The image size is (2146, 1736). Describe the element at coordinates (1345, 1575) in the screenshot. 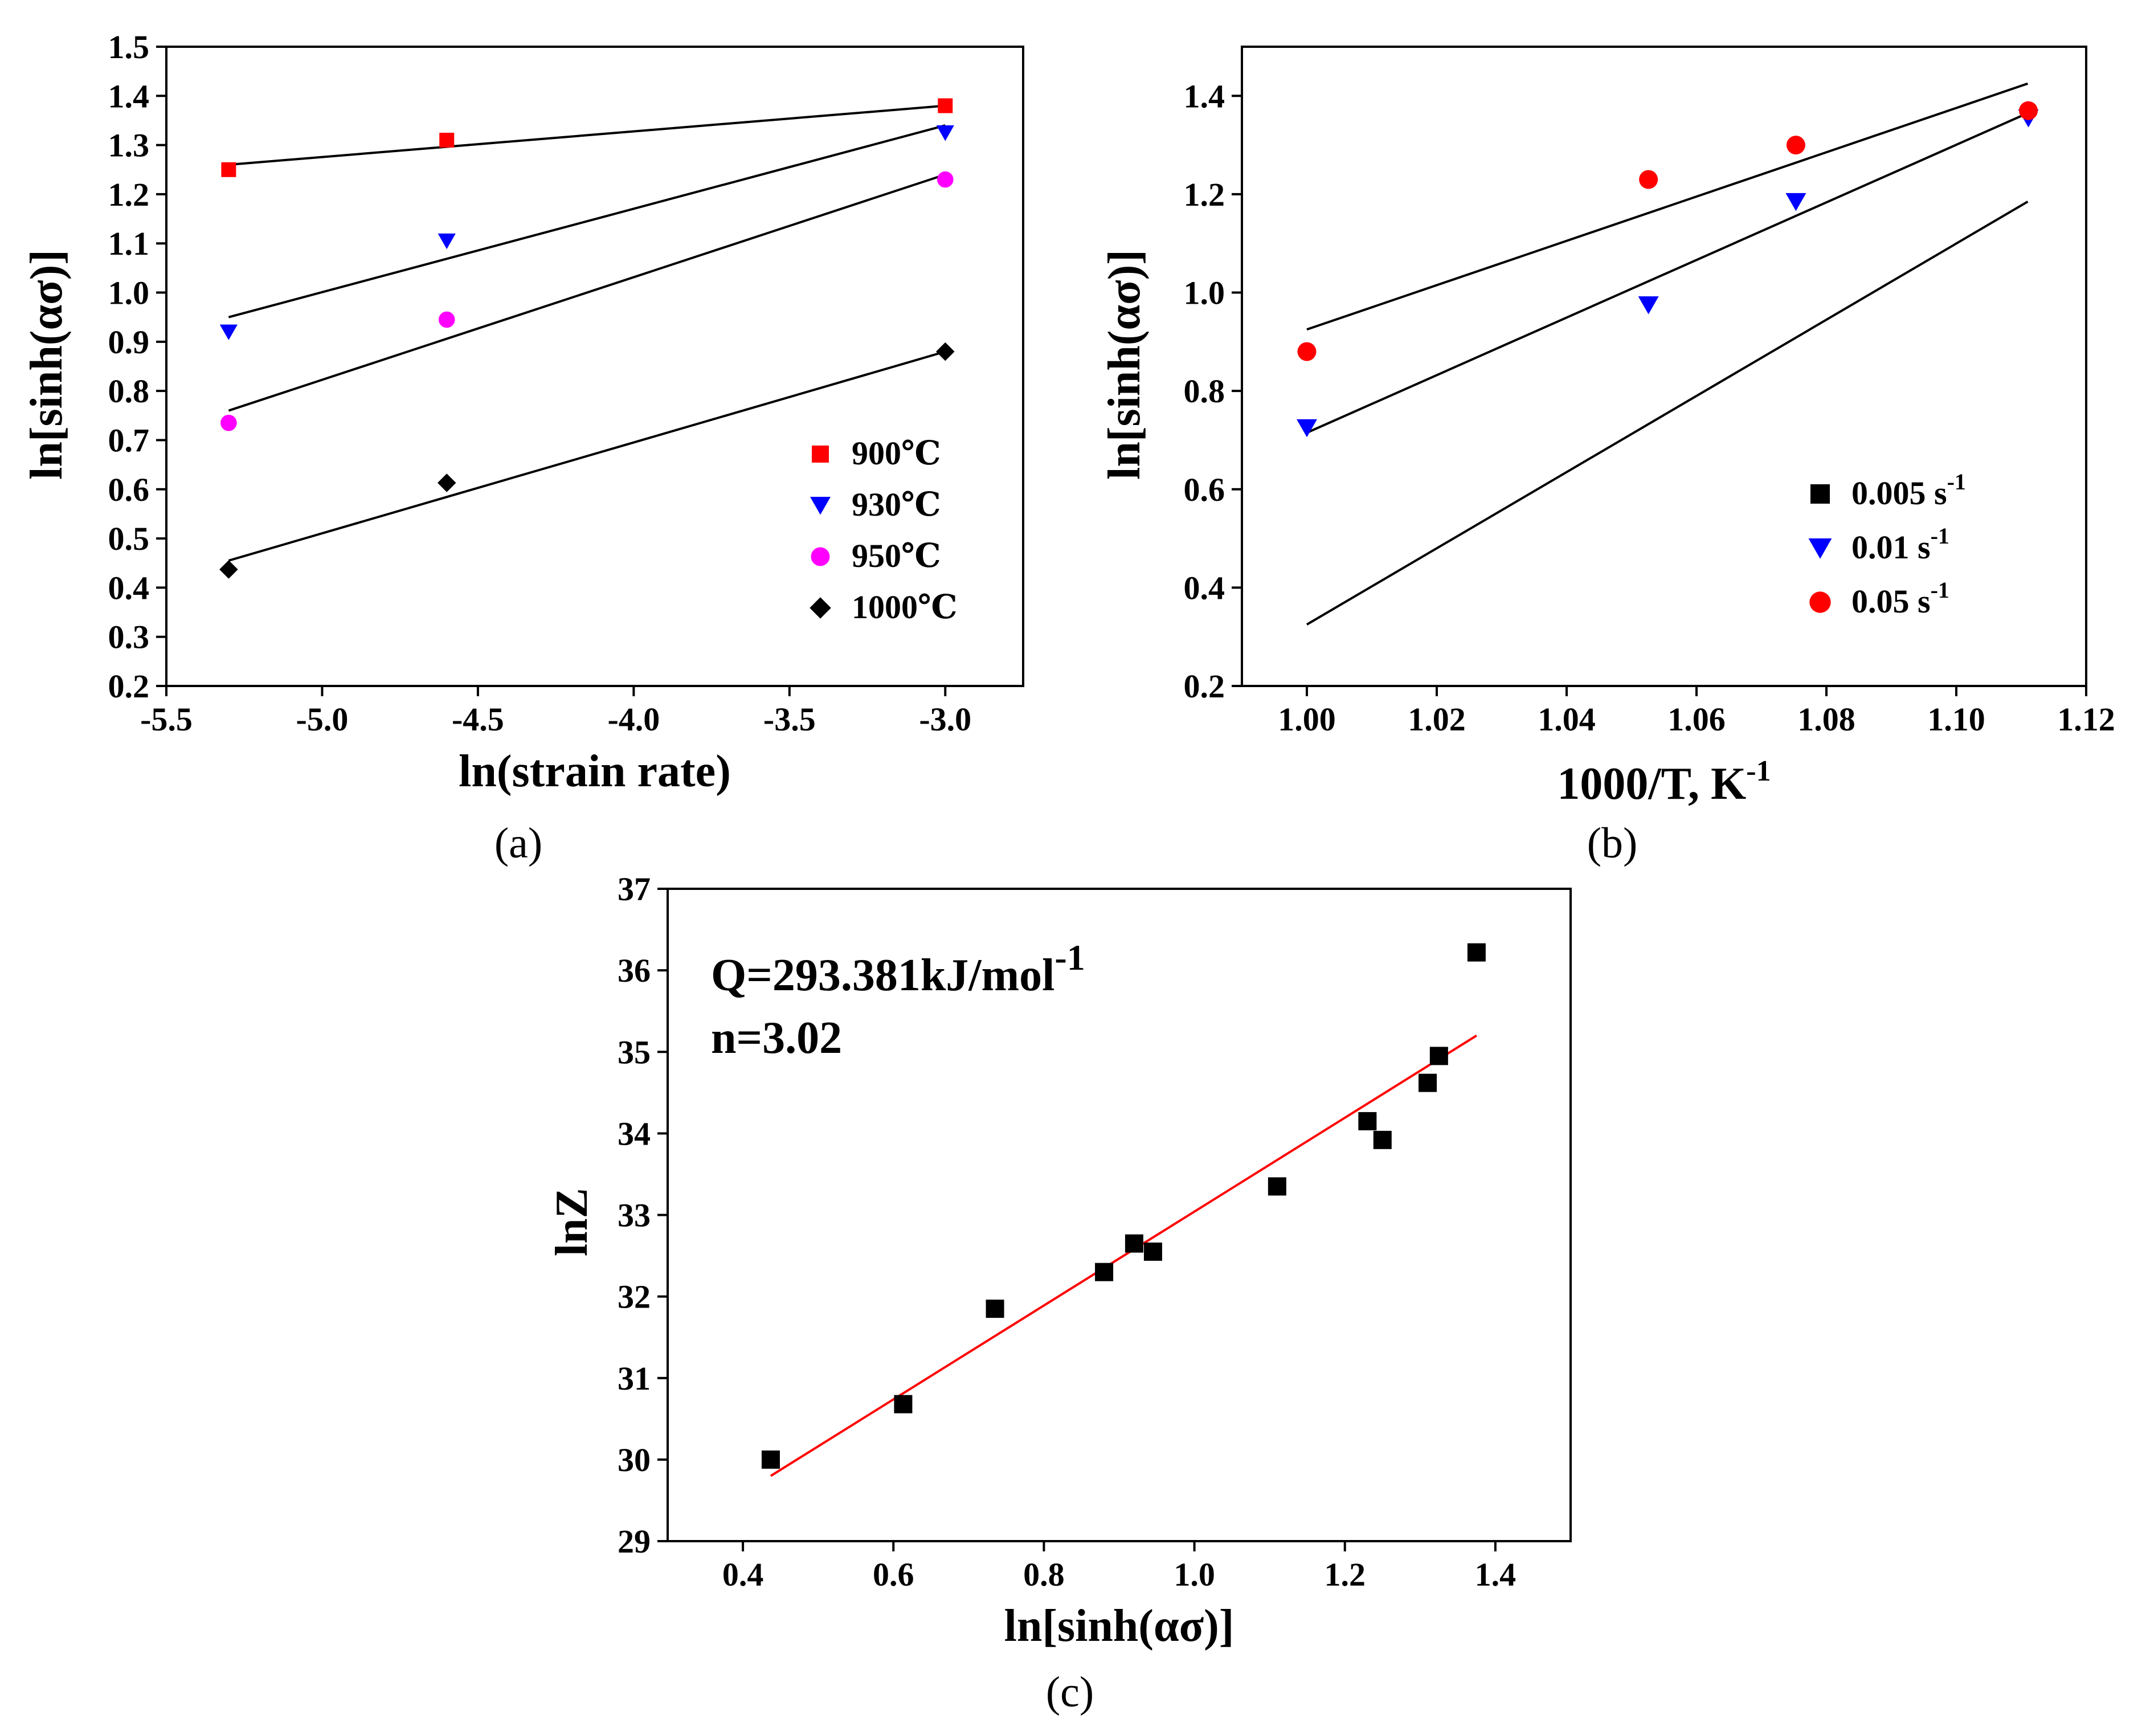

I see `x-tick-label: 1.2` at that location.